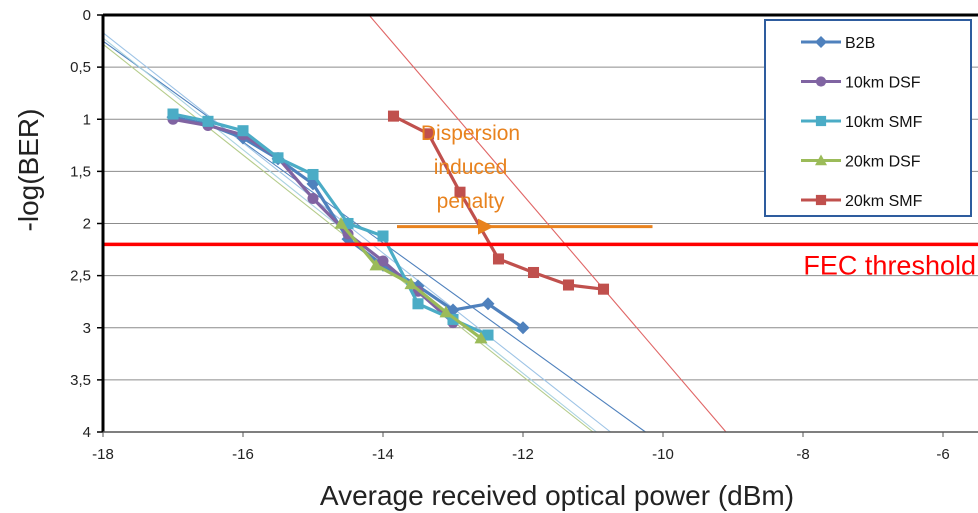 The height and width of the screenshot is (513, 978). What do you see at coordinates (28, 170) in the screenshot?
I see `y-axis-title: -log(BER)` at bounding box center [28, 170].